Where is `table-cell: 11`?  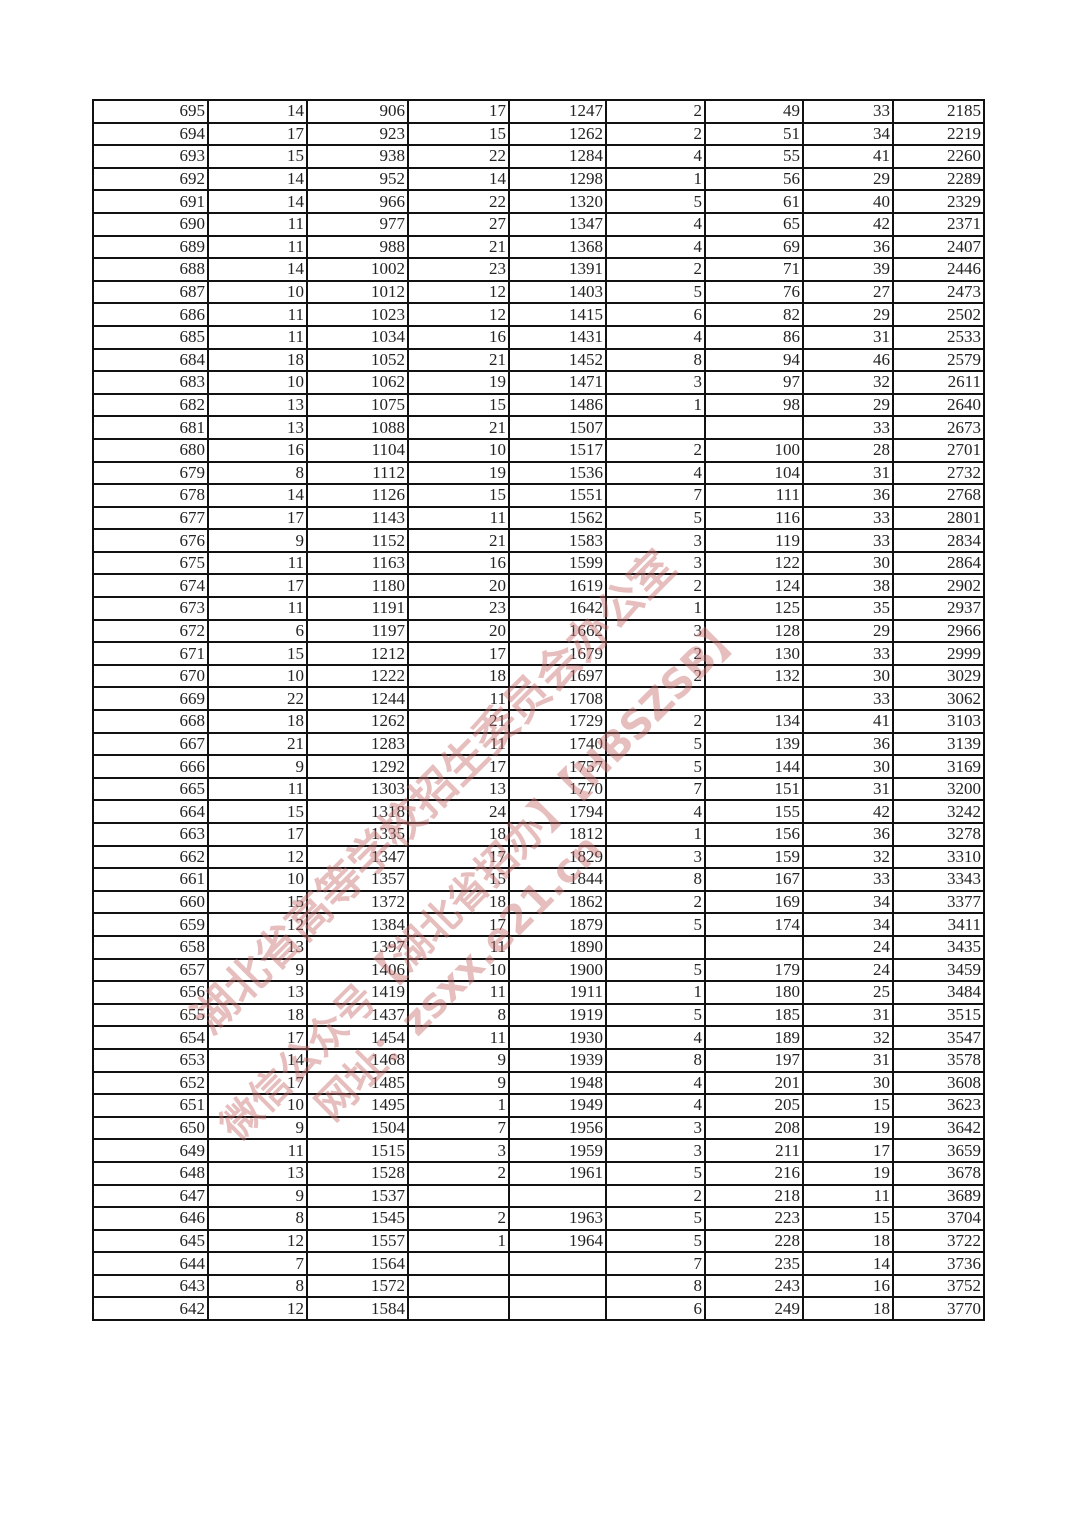
table-cell: 11 is located at coordinates (257, 789).